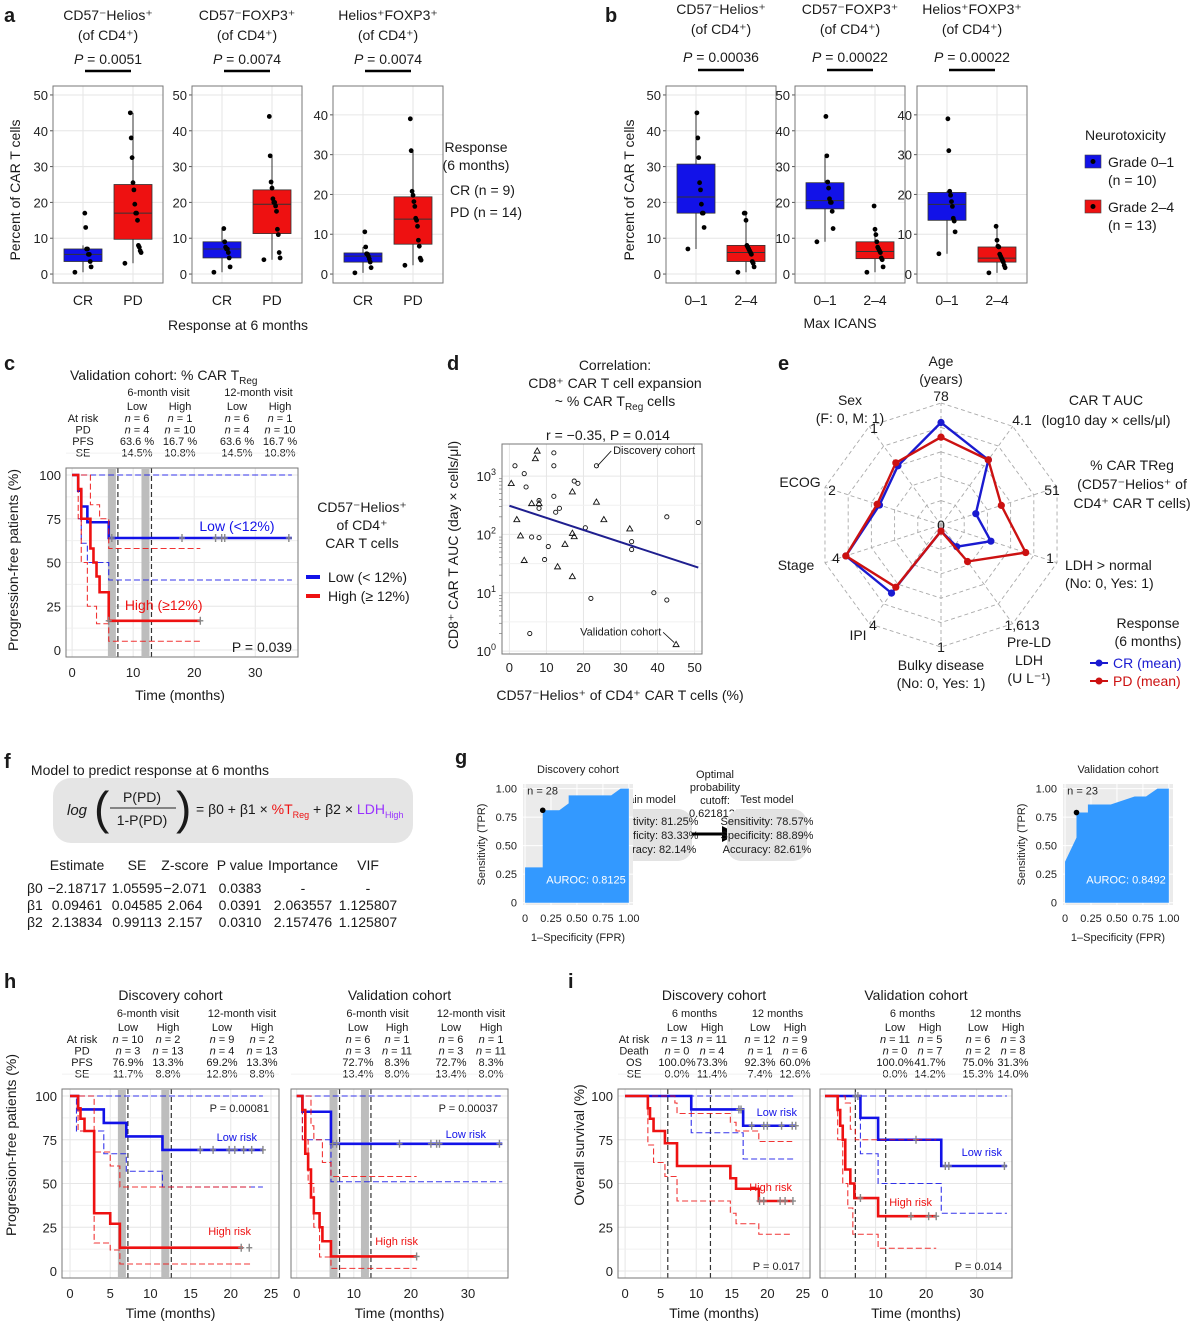  What do you see at coordinates (712, 1040) in the screenshot?
I see `table-cell: n = 11` at bounding box center [712, 1040].